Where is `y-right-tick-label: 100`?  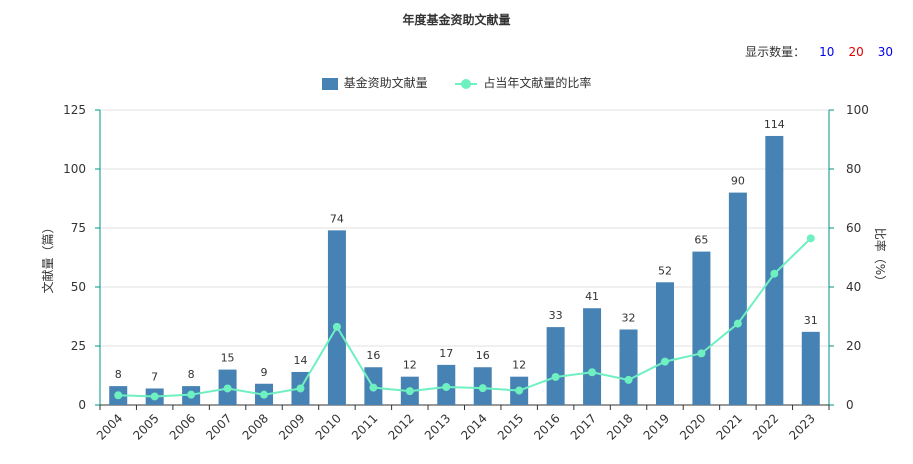
y-right-tick-label: 100 is located at coordinates (857, 110).